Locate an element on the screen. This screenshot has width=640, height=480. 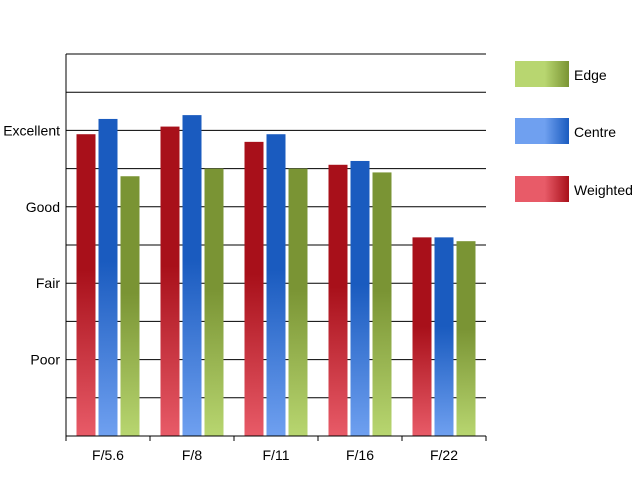
y-tick-label: Excellent is located at coordinates (31, 130).